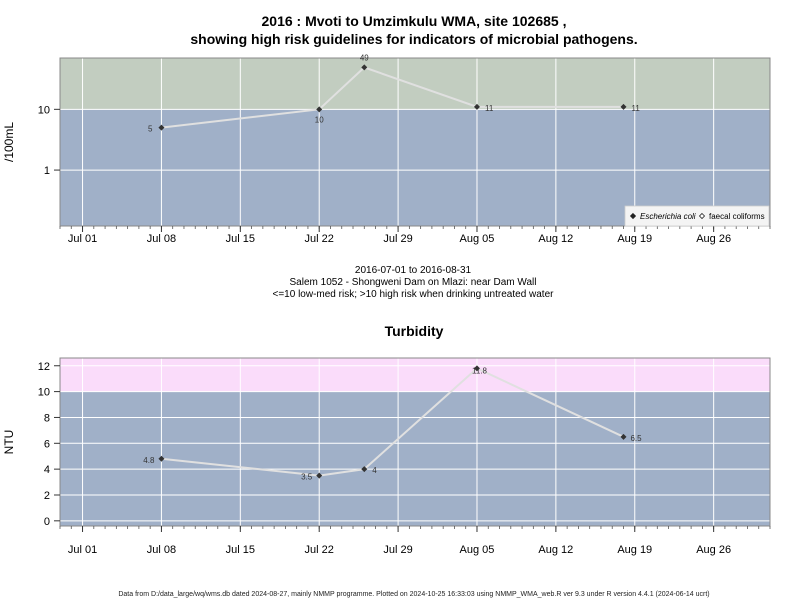 The image size is (800, 600). Describe the element at coordinates (668, 216) in the screenshot. I see `legend-label-e-coli: Escherichia coli` at that location.